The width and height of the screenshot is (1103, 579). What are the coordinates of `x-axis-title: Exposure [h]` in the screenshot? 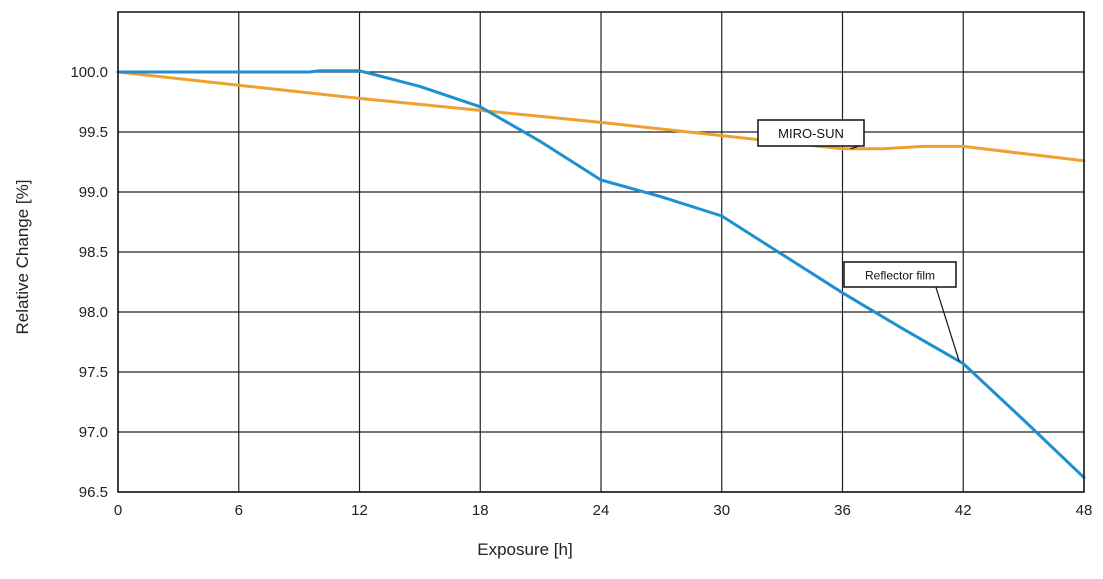 It's located at (524, 549).